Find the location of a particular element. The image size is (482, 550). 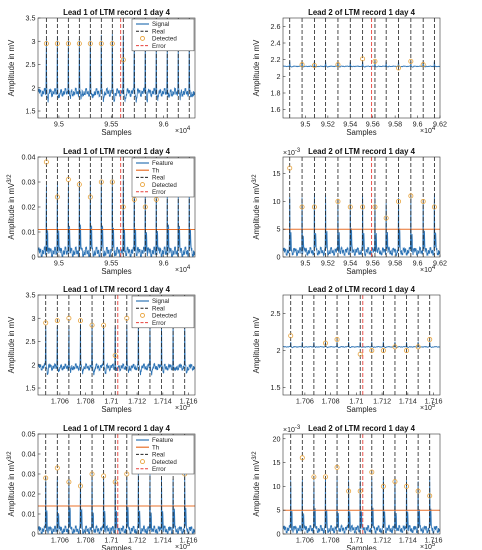

legend-label: Signal is located at coordinates (160, 301).